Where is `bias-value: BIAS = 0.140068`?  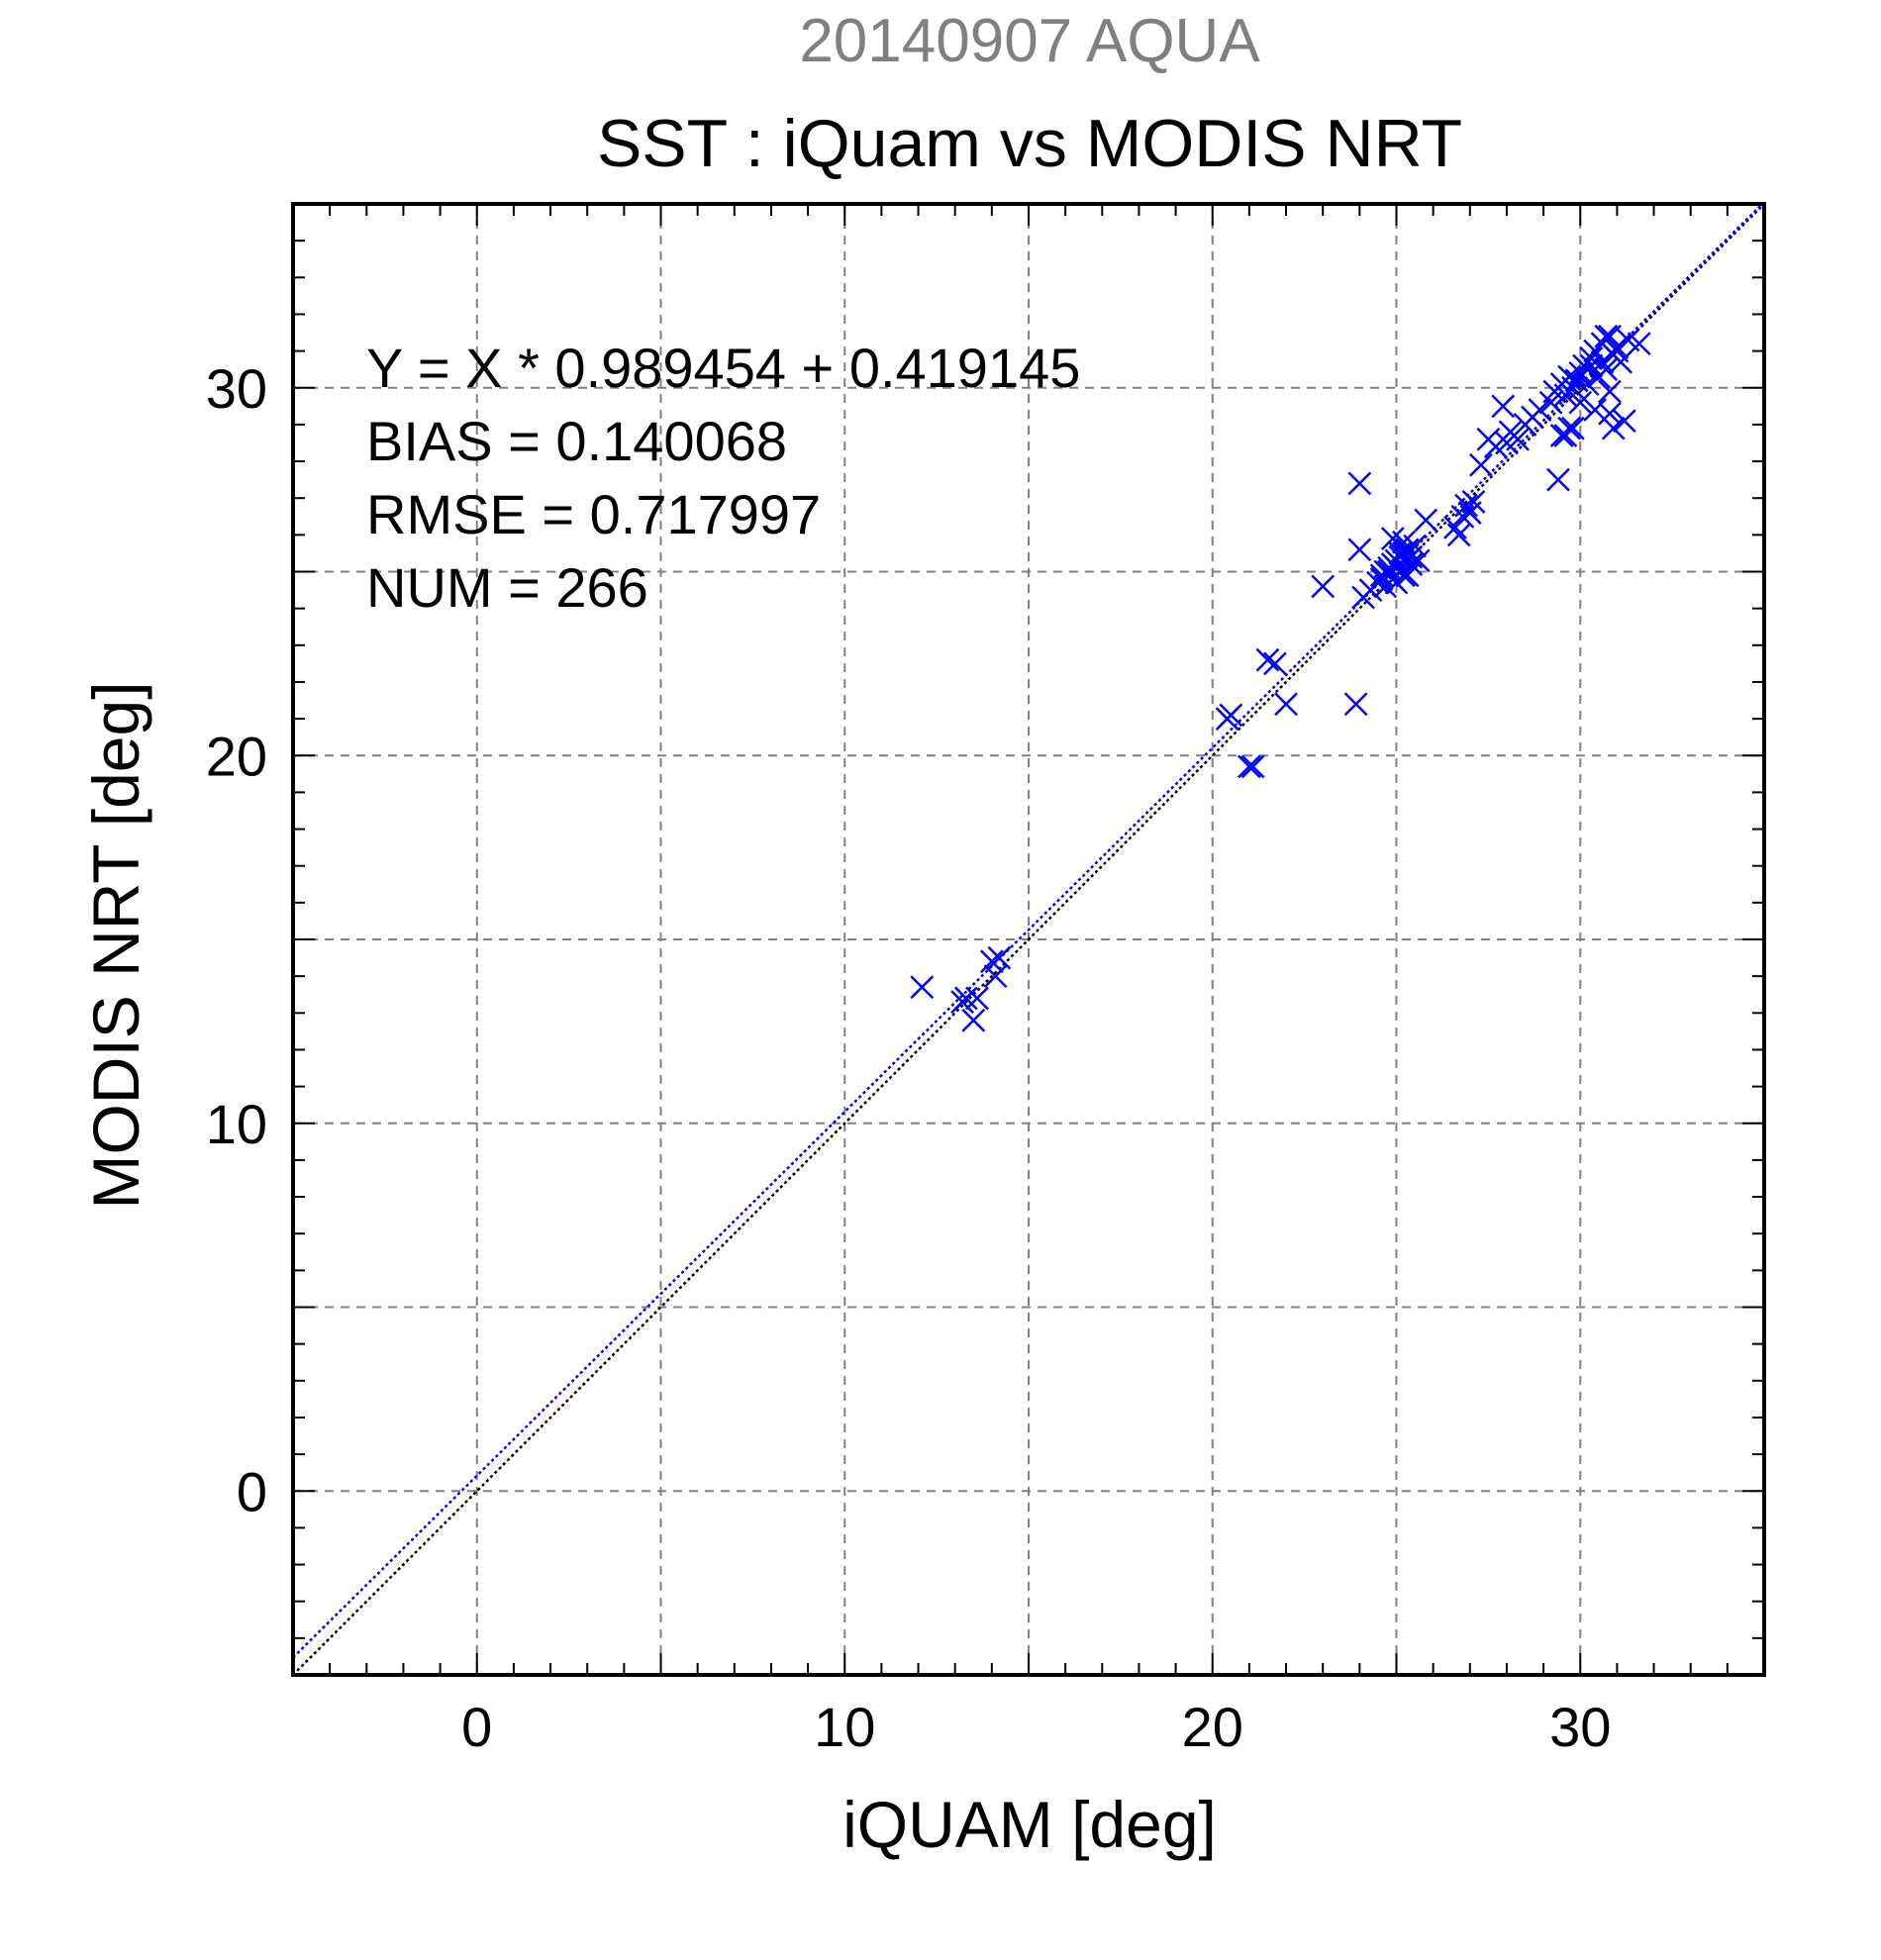
bias-value: BIAS = 0.140068 is located at coordinates (577, 441).